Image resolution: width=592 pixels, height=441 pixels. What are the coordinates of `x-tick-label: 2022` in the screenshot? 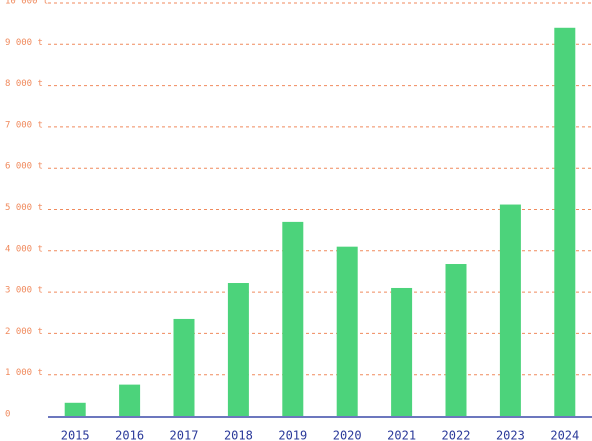 It's located at (456, 435).